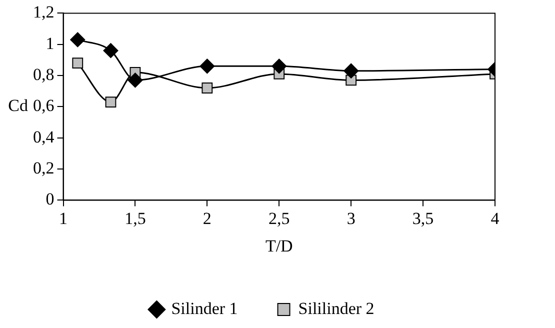 The image size is (555, 328). Describe the element at coordinates (207, 218) in the screenshot. I see `x-tick-label: 2` at that location.